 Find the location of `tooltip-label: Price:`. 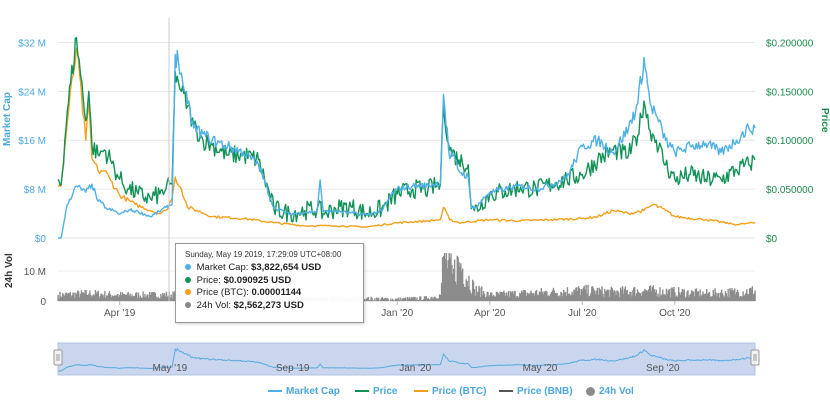

tooltip-label: Price: is located at coordinates (209, 280).